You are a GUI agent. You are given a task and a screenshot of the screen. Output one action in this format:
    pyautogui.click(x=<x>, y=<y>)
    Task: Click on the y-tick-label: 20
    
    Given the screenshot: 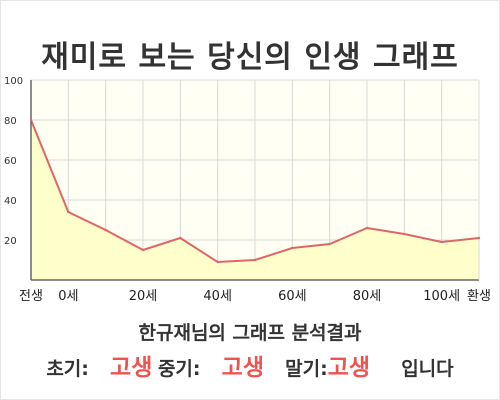 What is the action you would take?
    pyautogui.click(x=10, y=241)
    